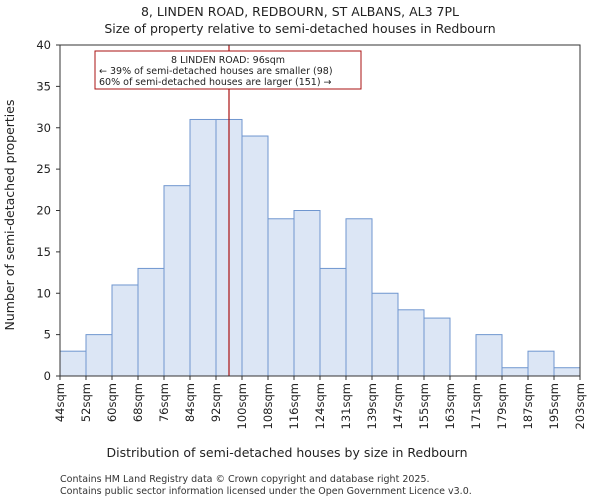 This screenshot has width=600, height=500. Describe the element at coordinates (580, 406) in the screenshot. I see `x-tick-label: 203sqm` at that location.